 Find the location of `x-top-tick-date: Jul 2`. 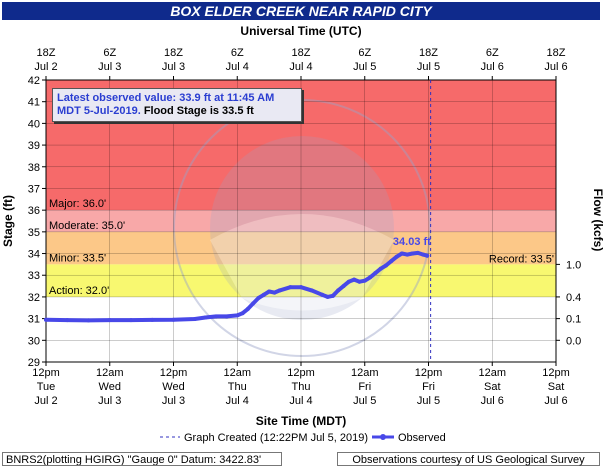

x-top-tick-date: Jul 2 is located at coordinates (45, 67).